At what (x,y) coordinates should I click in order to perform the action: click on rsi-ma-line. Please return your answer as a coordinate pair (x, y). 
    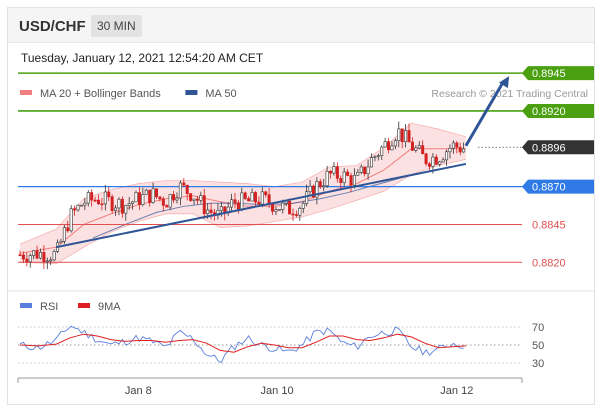
    Looking at the image, I should click on (242, 343).